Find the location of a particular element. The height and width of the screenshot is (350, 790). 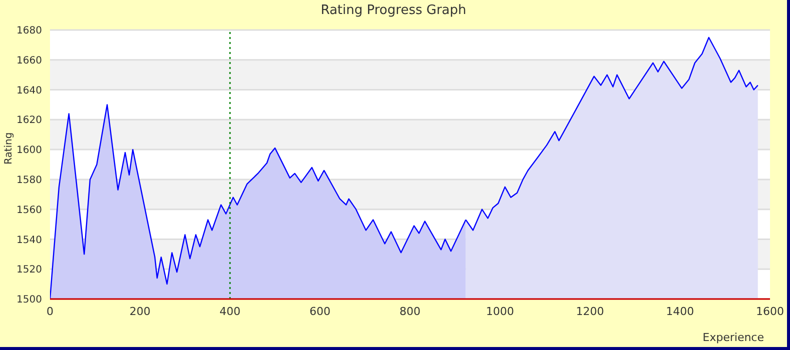

y-tick-label: 1680 is located at coordinates (29, 31).